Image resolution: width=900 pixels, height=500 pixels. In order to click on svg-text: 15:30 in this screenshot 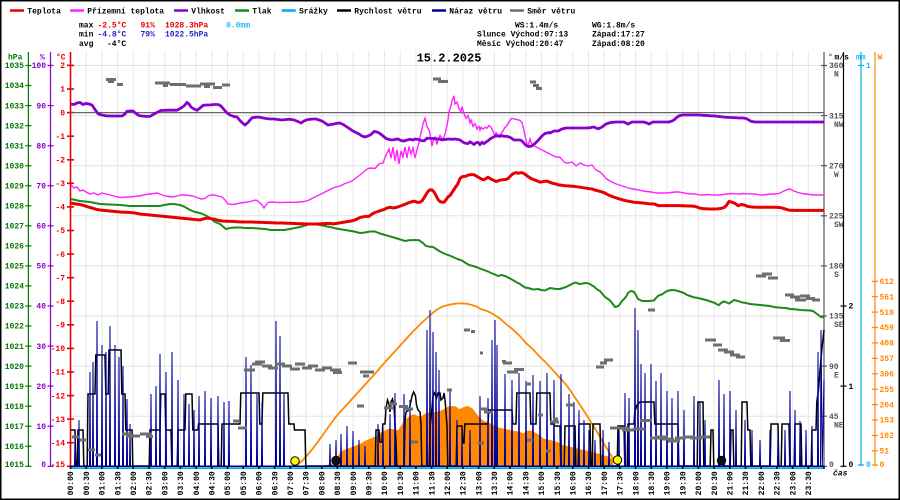, I will do `click(558, 483)`.